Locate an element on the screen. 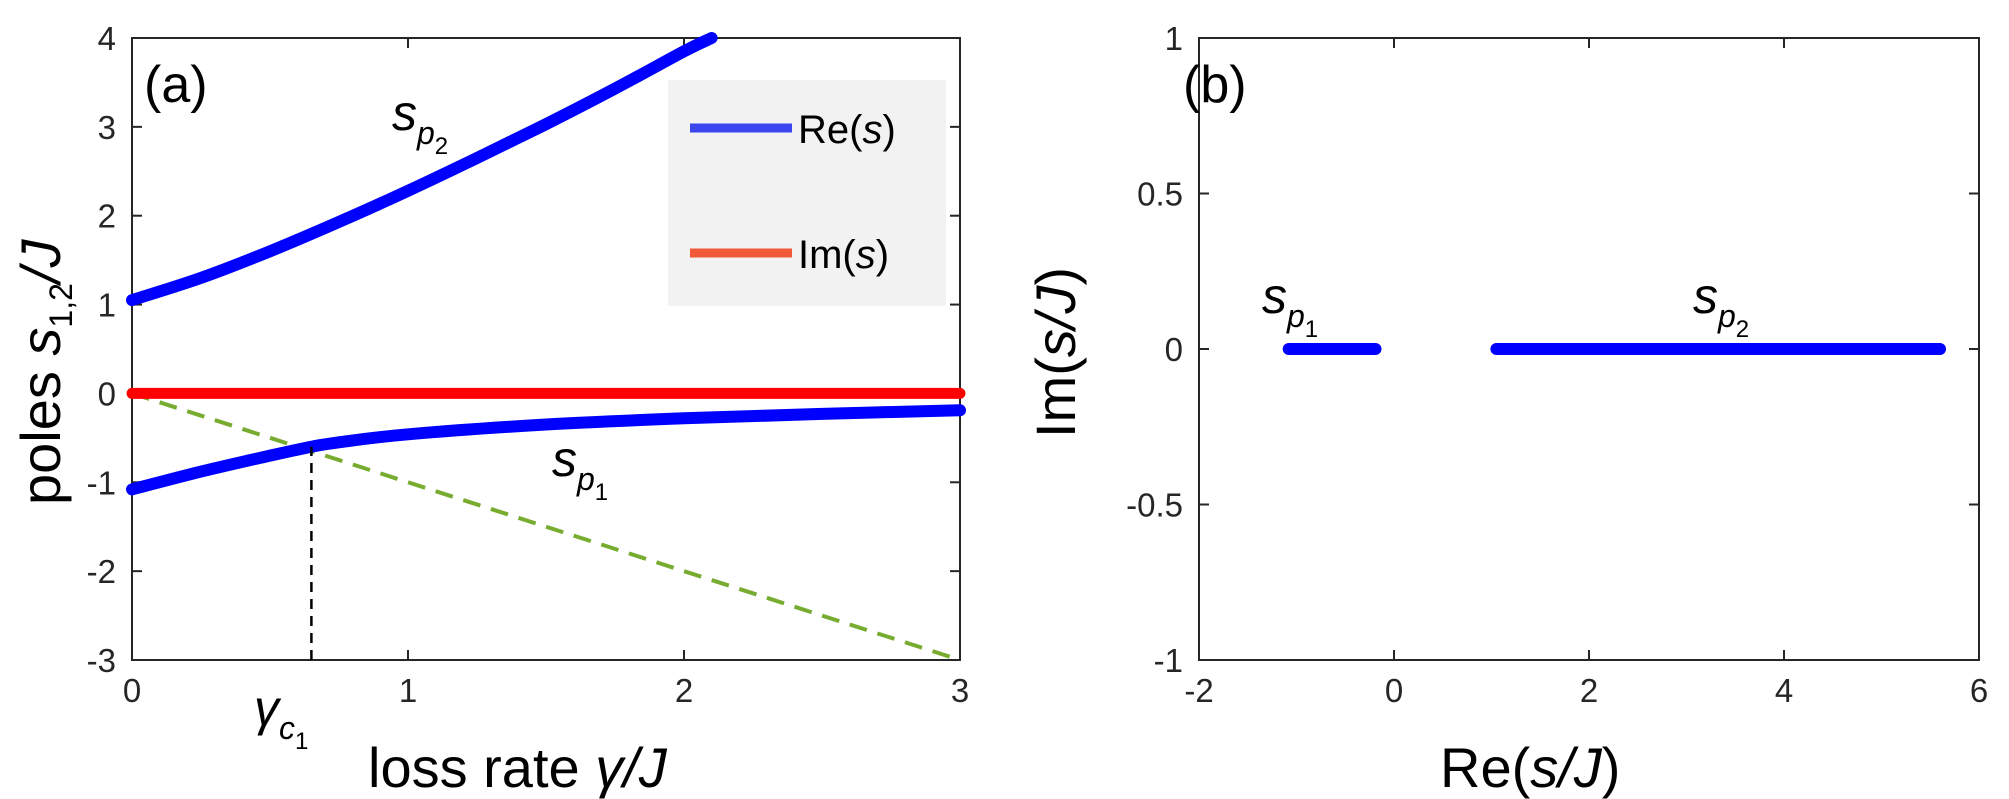 This screenshot has height=799, width=2009. panel-label-b: (b) is located at coordinates (1215, 85).